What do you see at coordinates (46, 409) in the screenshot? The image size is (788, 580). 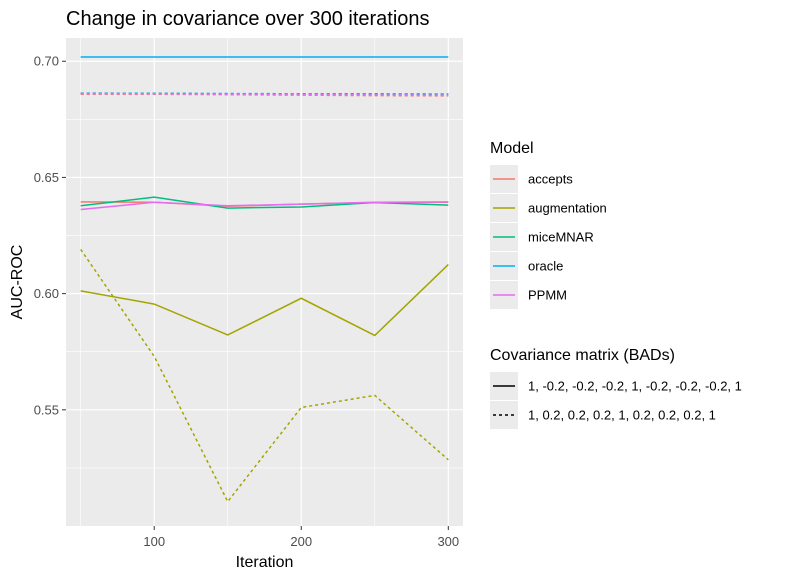 I see `y-tick-label: 0.55` at bounding box center [46, 409].